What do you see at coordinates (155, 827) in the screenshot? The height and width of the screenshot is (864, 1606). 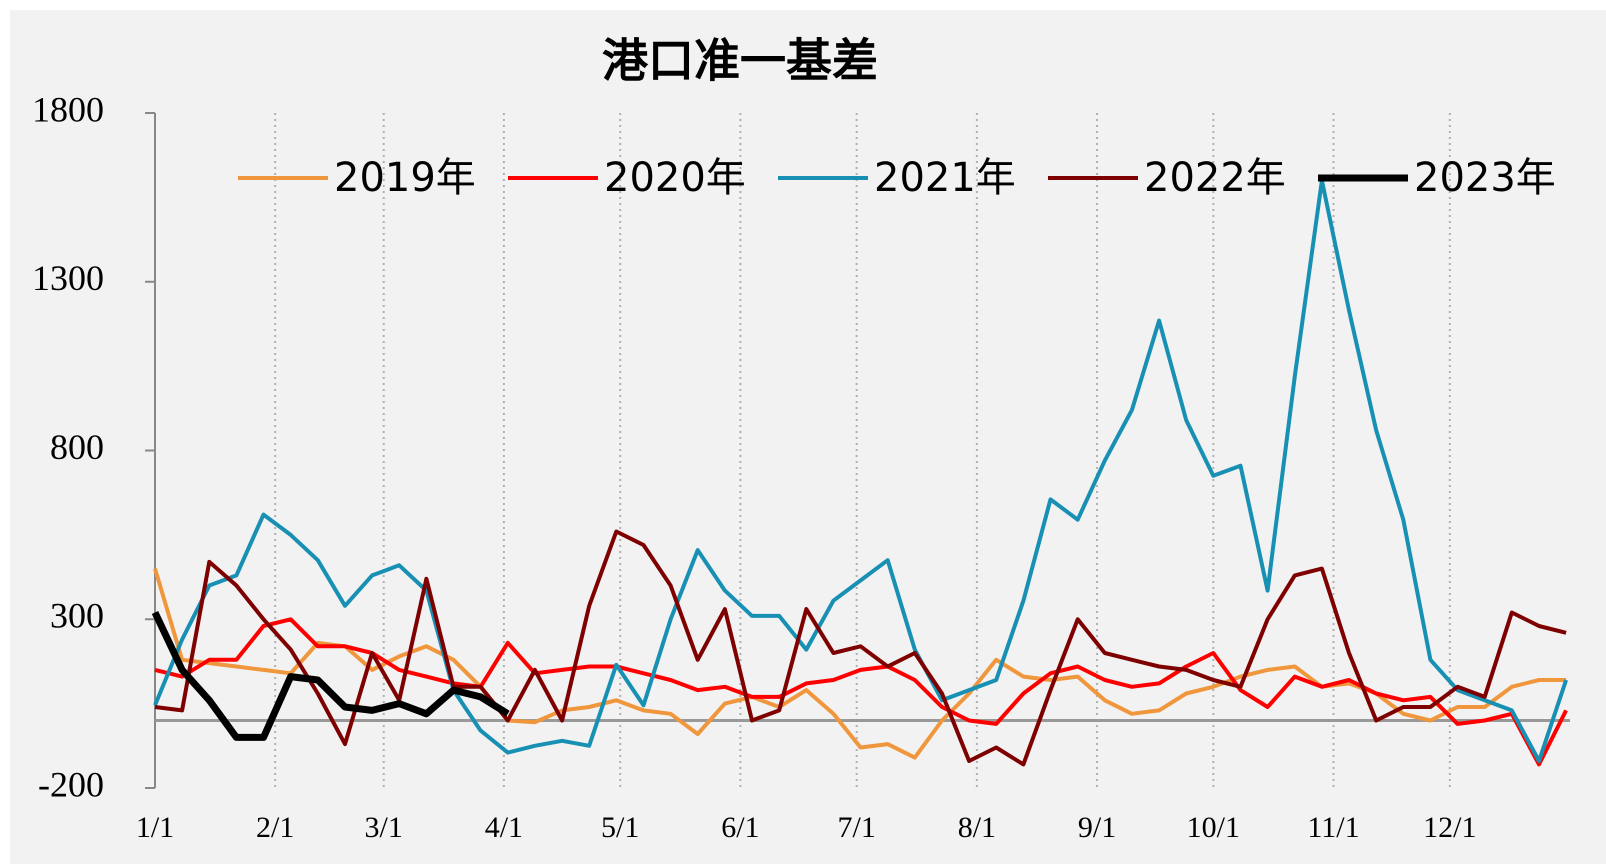 I see `x-tick-label: 1/1` at bounding box center [155, 827].